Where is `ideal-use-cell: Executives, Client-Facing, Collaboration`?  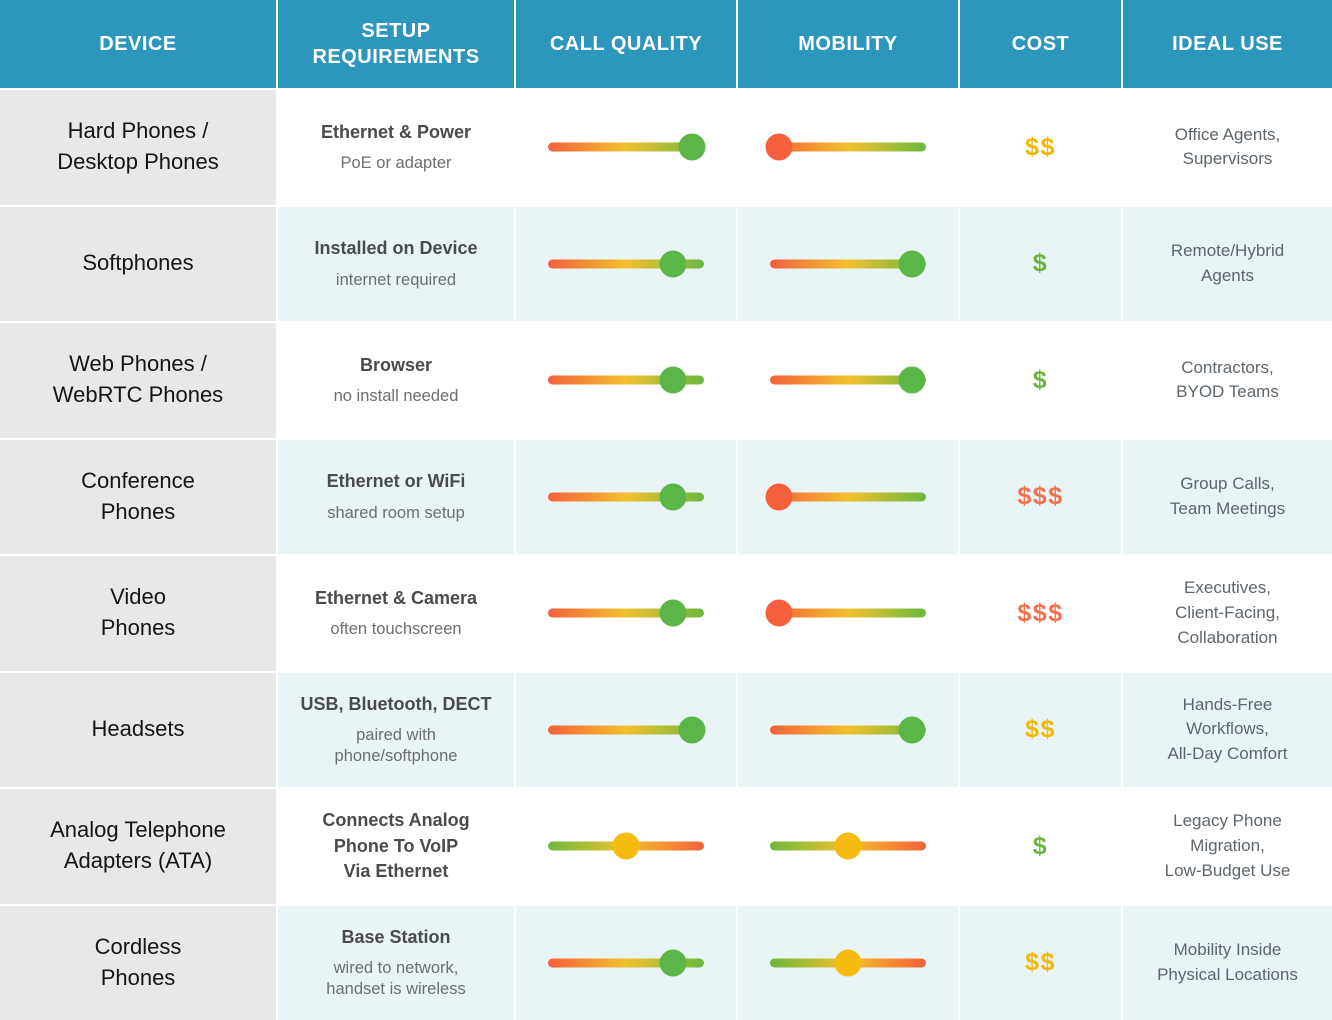 ideal-use-cell: Executives, Client-Facing, Collaboration is located at coordinates (1227, 613).